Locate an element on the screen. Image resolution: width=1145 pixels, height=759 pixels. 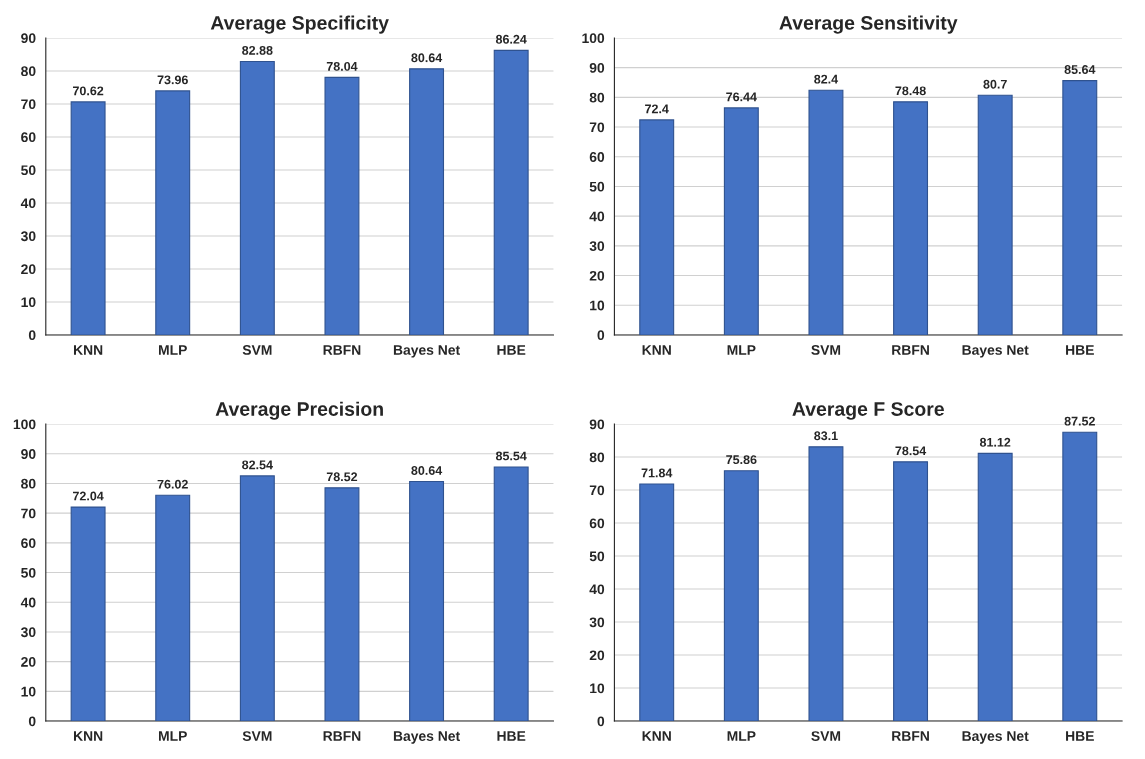
data-label: 80.7 is located at coordinates (995, 84).